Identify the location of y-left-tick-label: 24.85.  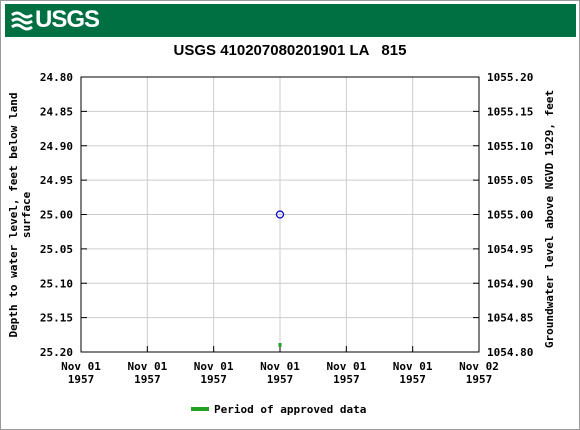
(56, 111).